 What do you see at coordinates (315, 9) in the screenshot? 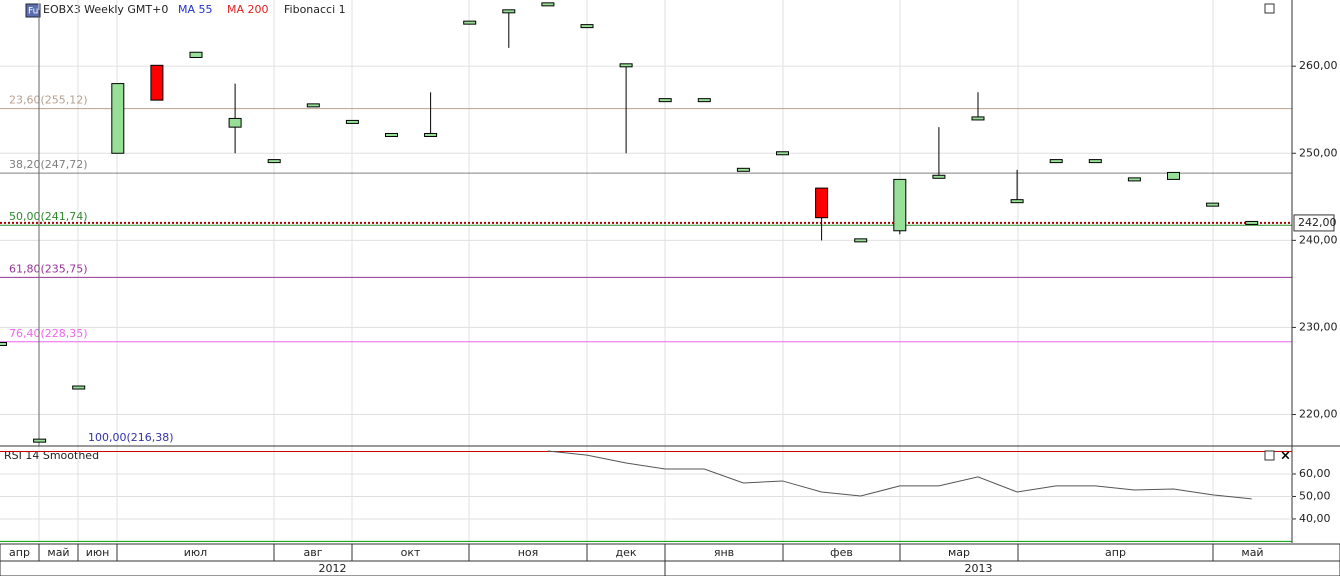
I see `indicator: Fibonacci 1` at bounding box center [315, 9].